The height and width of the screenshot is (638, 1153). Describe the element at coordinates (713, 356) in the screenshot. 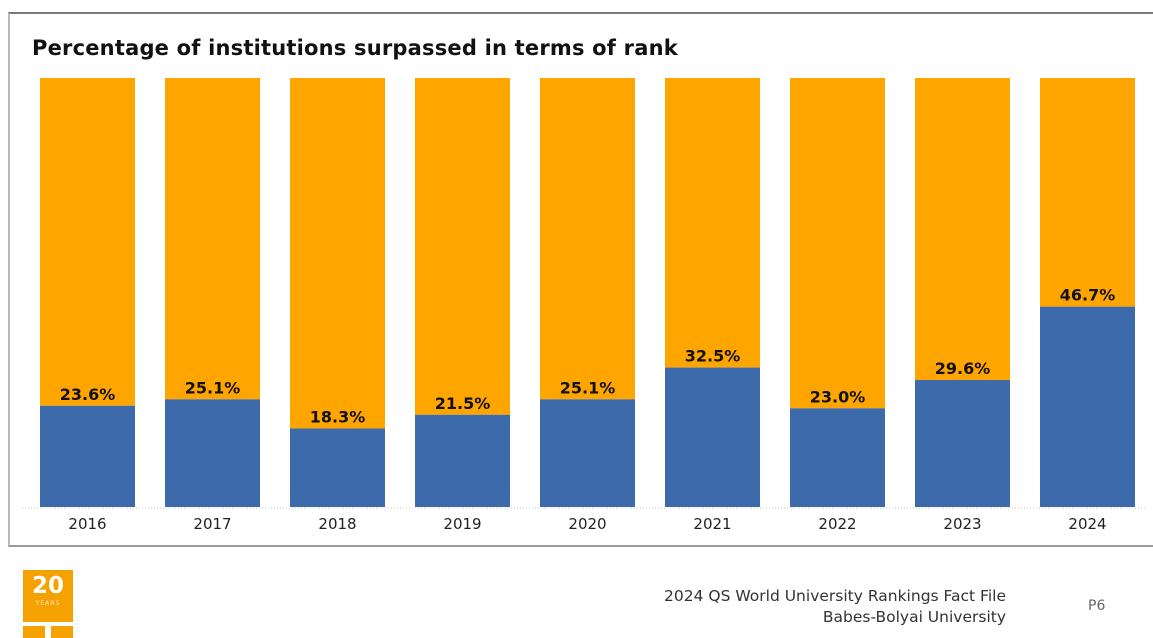

I see `data-label-2021: 32.5%` at that location.